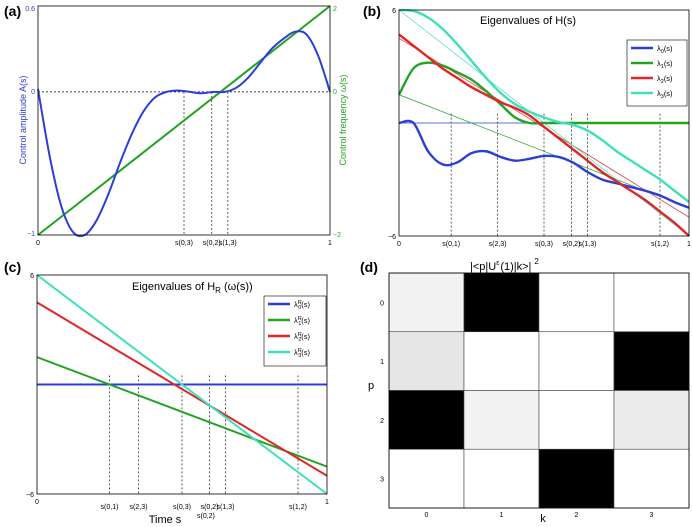 This screenshot has width=692, height=527. Describe the element at coordinates (298, 507) in the screenshot. I see `panel-c-marker-label-5: s(1,2)` at that location.